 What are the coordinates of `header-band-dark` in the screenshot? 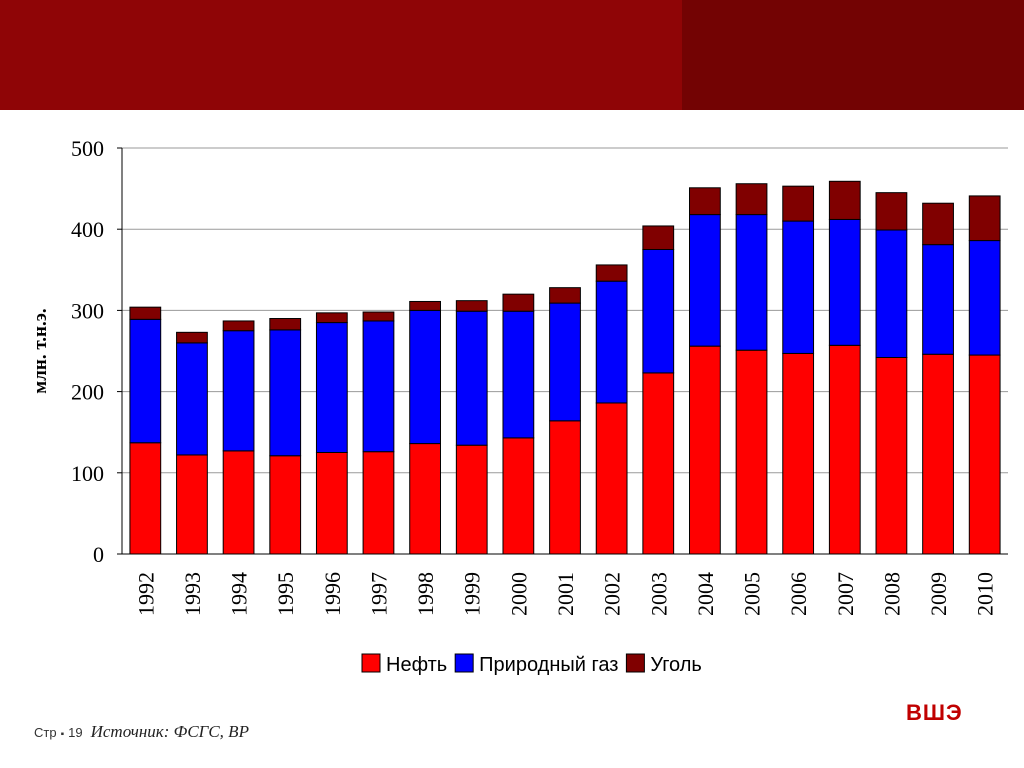 It's located at (853, 55).